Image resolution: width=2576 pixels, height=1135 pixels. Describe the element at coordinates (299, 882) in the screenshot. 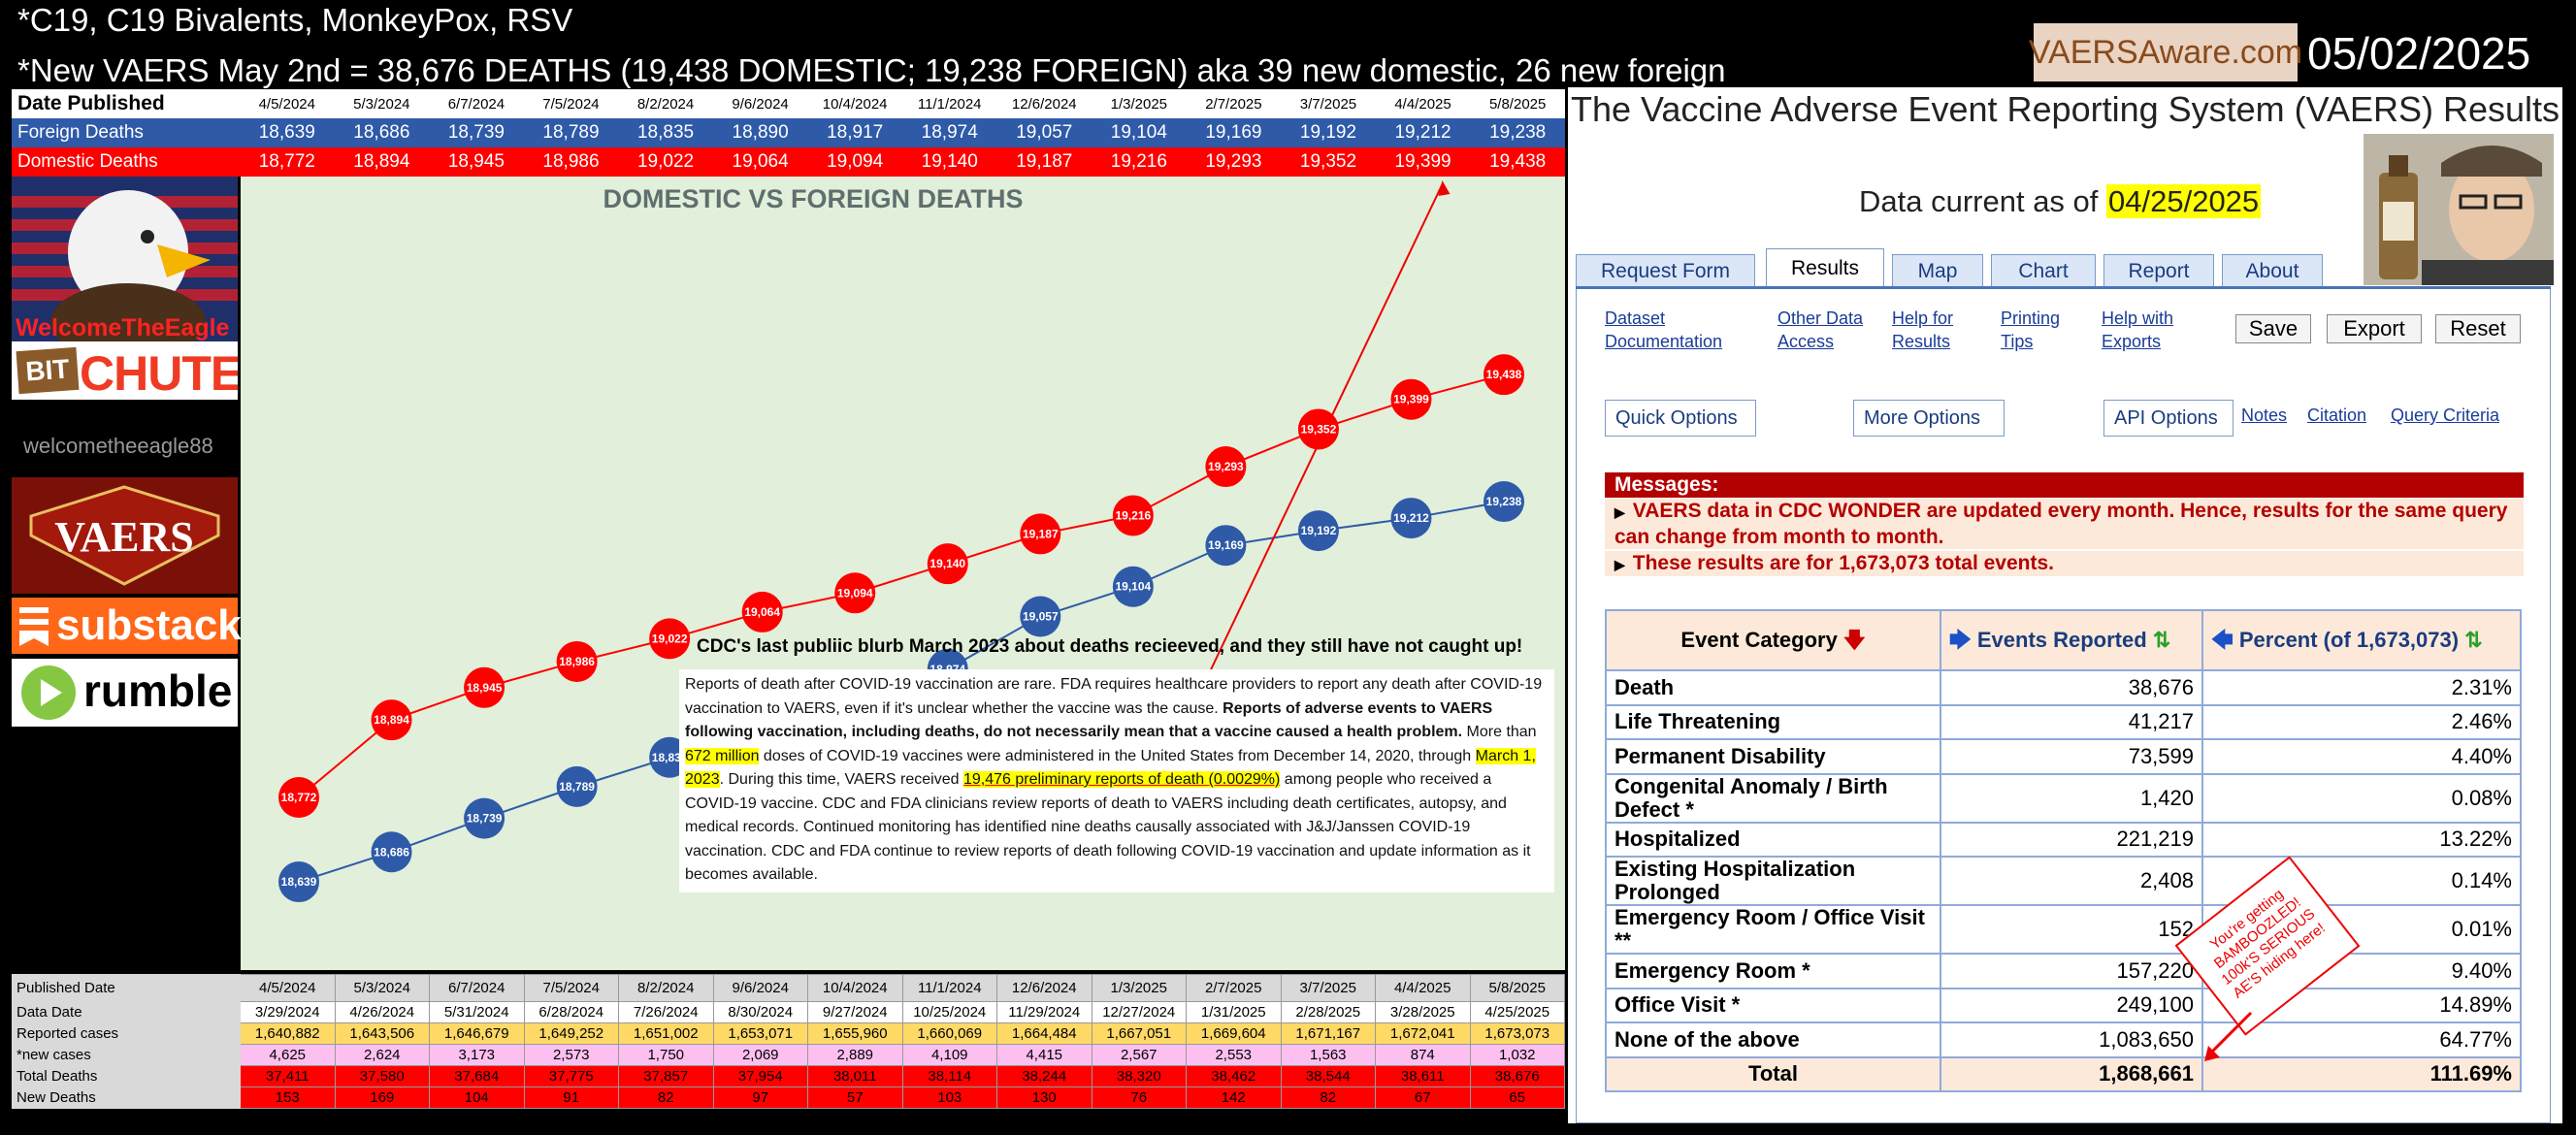

I see `foreign-data-label: 18,639` at that location.